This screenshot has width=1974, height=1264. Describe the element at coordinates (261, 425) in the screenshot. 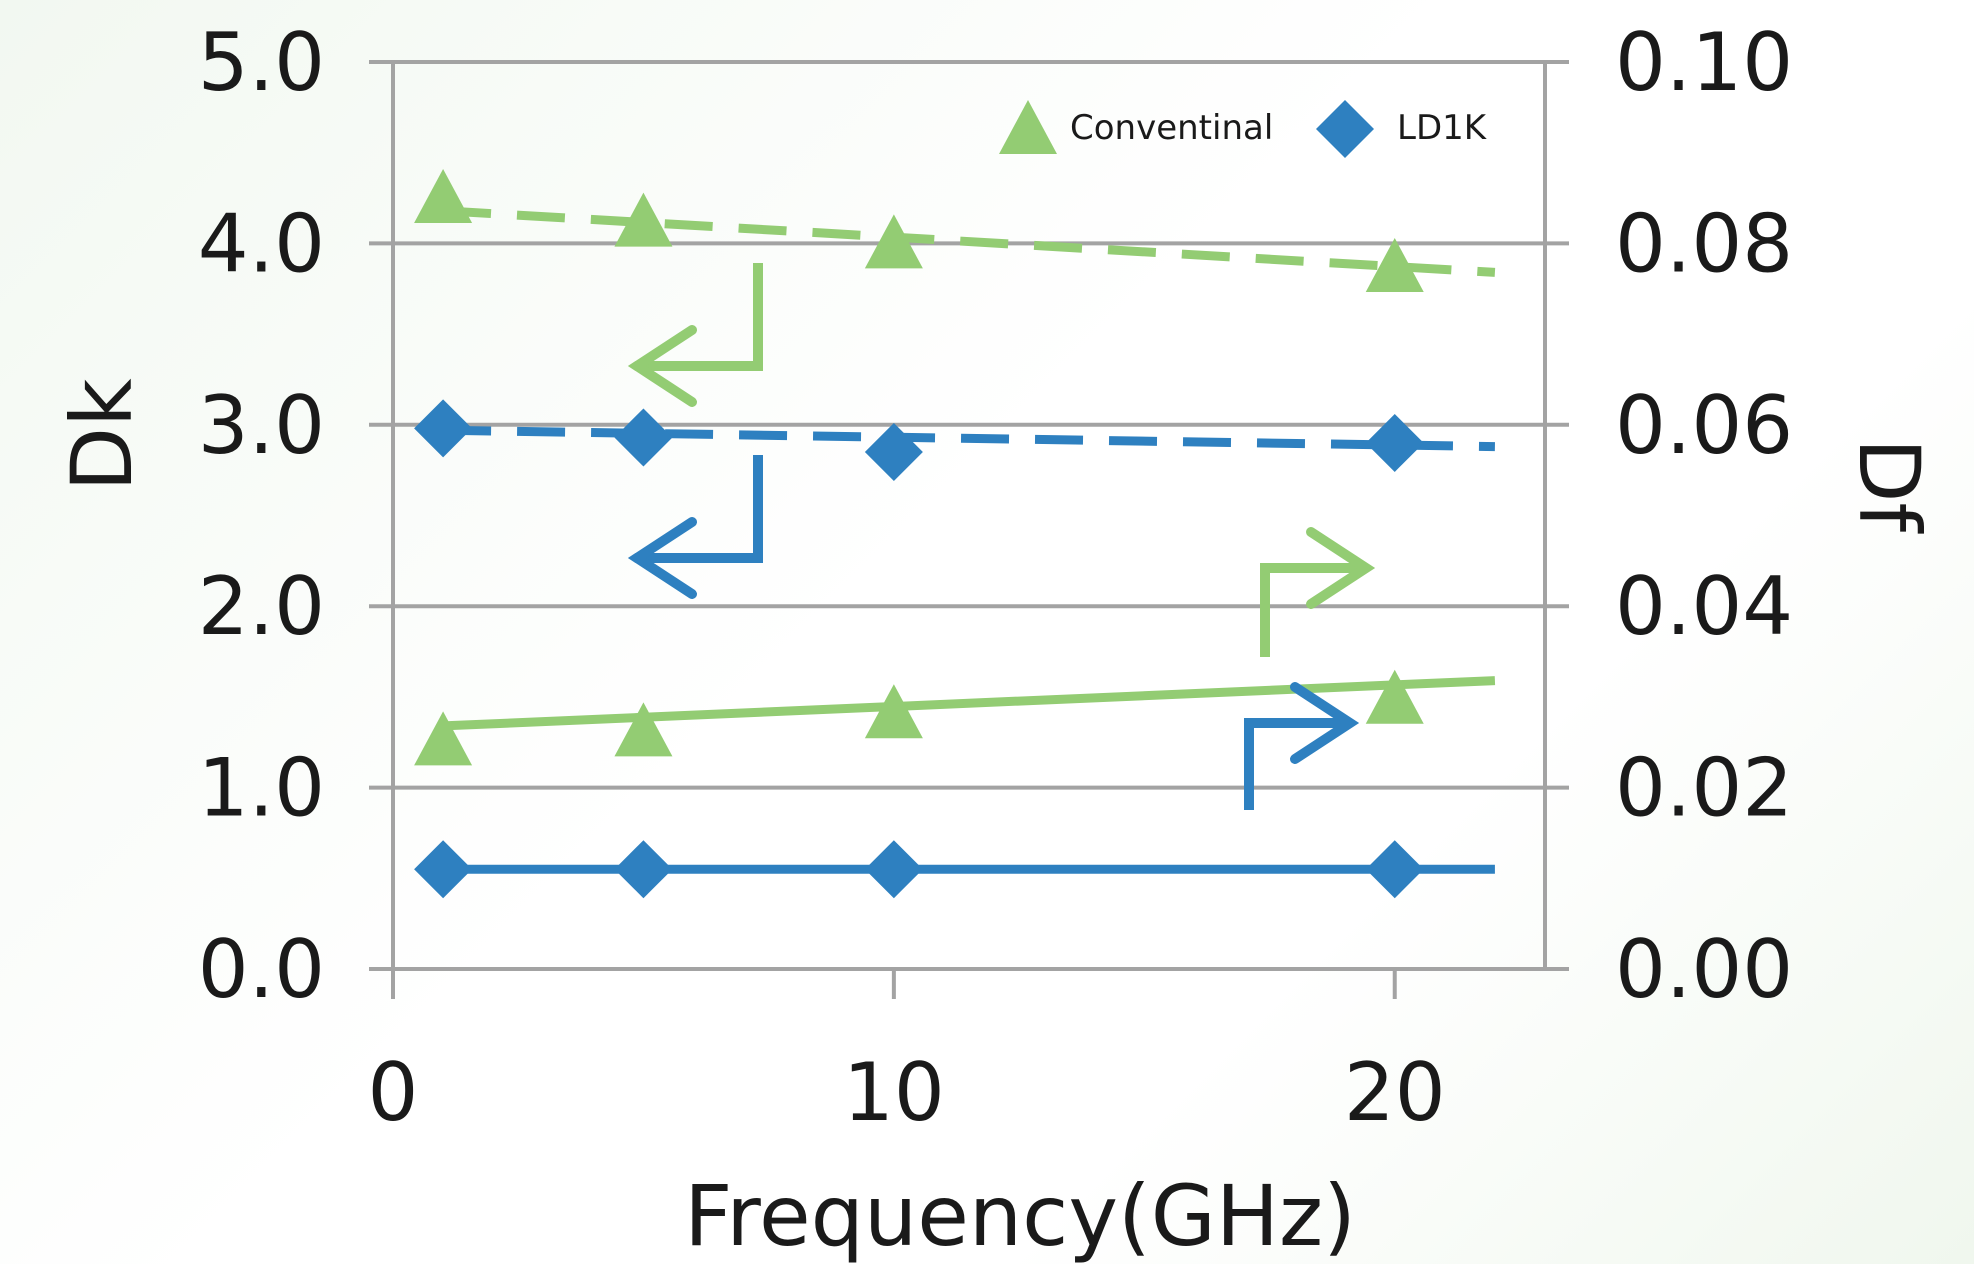

I see `y-left-tick-label: 3.0` at that location.